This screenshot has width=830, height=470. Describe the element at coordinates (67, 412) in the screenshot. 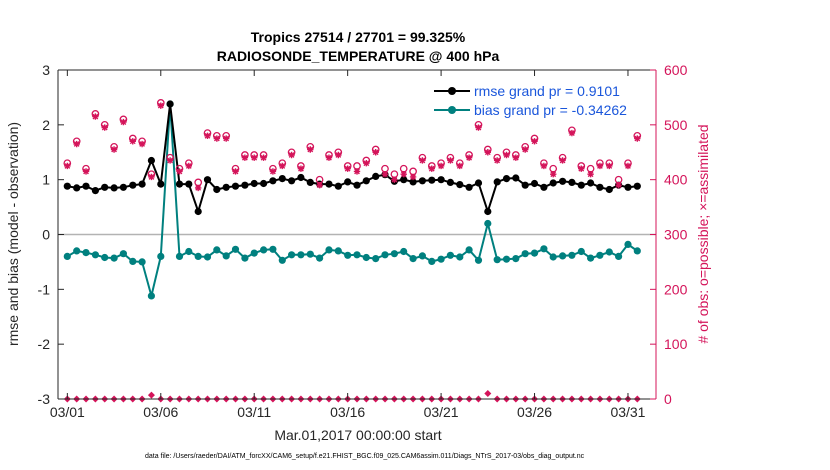

I see `x-tick-label: 03/01` at that location.